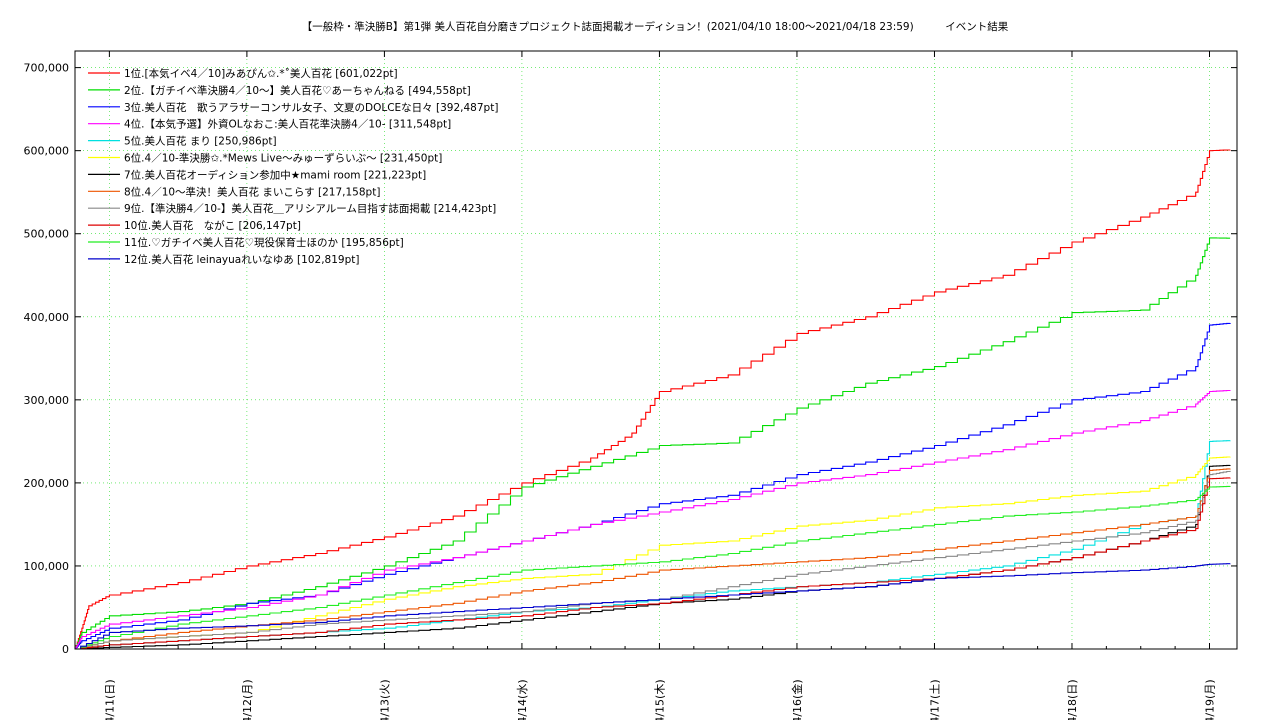 Image resolution: width=1280 pixels, height=720 pixels. What do you see at coordinates (47, 483) in the screenshot?
I see `y-tick-label: 200,000` at bounding box center [47, 483].